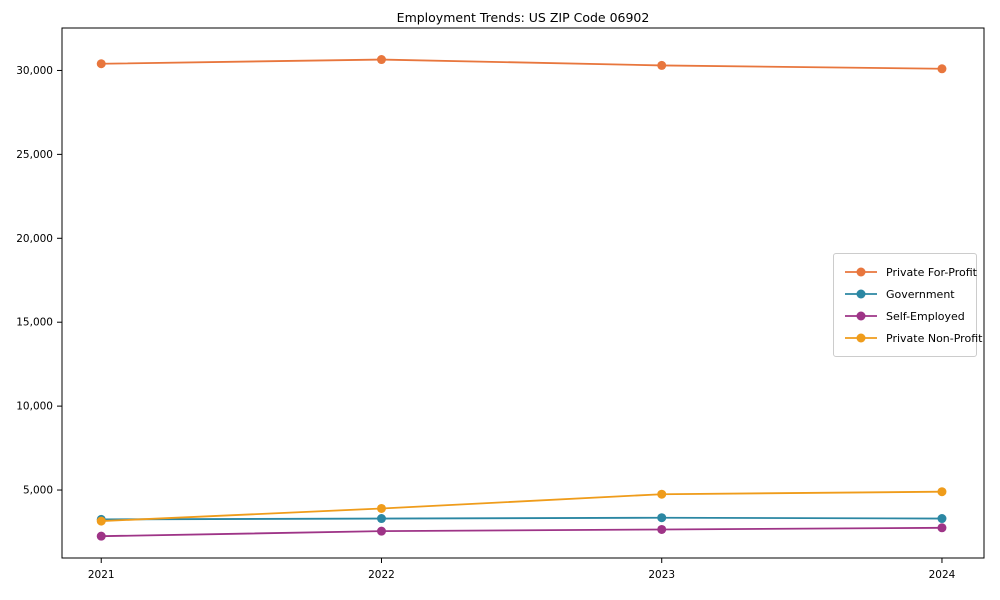 This screenshot has height=600, width=1000. What do you see at coordinates (523, 17) in the screenshot?
I see `chart-title: Employment Trends: US ZIP Code 06902` at bounding box center [523, 17].